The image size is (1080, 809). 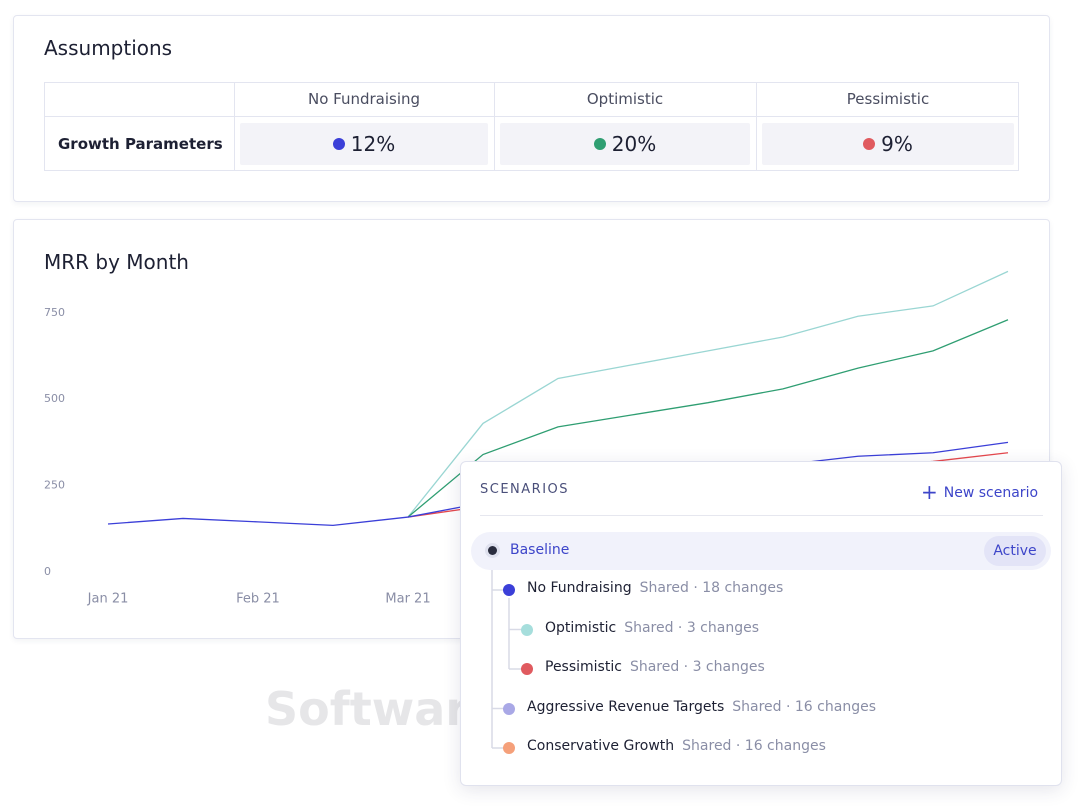 I want to click on scenario-name: No Fundraising, so click(x=579, y=588).